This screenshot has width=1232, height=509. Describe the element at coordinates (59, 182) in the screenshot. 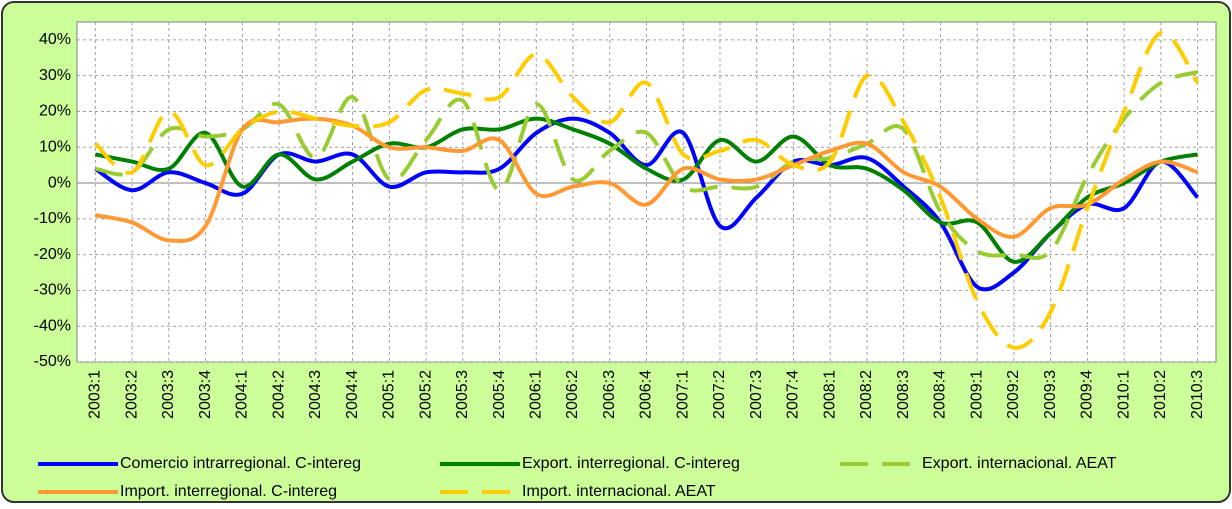

I see `y-tick-label: 0%` at that location.